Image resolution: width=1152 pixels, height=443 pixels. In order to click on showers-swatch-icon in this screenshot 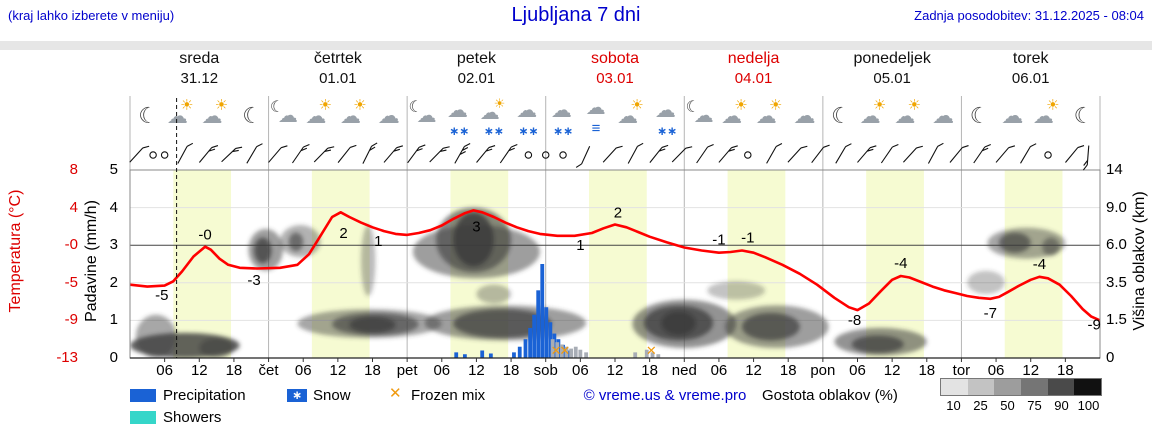, I will do `click(143, 417)`.